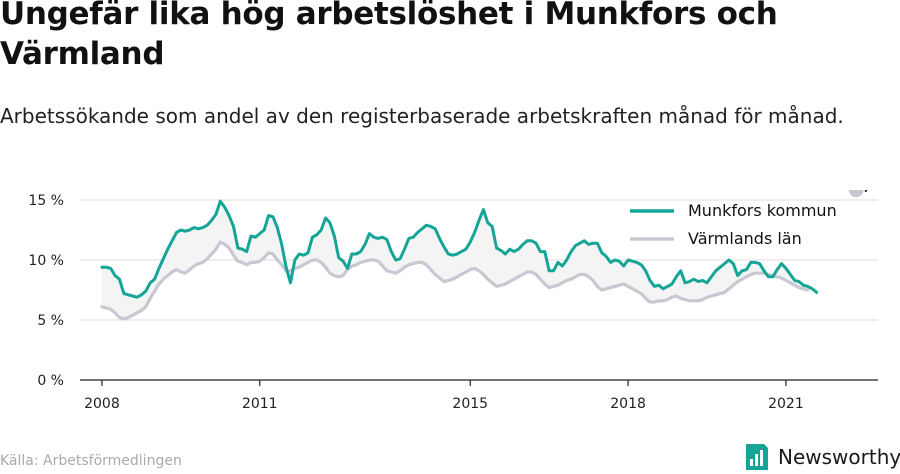 The image size is (900, 474). Describe the element at coordinates (46, 201) in the screenshot. I see `y-tick-label: 15 %` at that location.